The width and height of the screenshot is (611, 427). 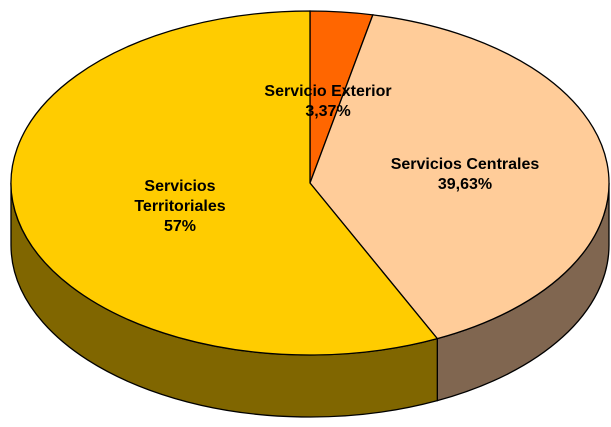 I want to click on slice-label: Servicios Centrales 39,63%, so click(x=465, y=175).